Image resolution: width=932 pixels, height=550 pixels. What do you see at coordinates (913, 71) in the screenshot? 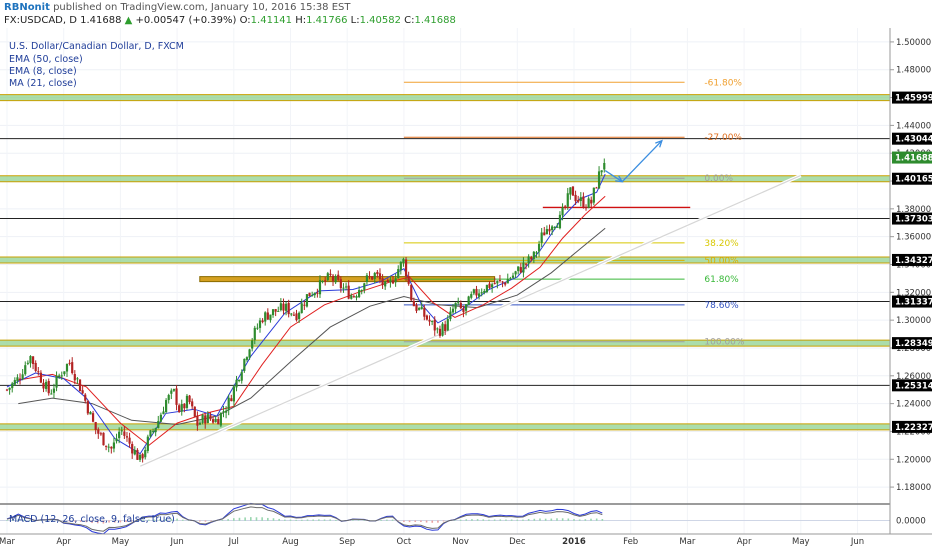
I see `price-tick-label: 1.48000` at bounding box center [913, 71].